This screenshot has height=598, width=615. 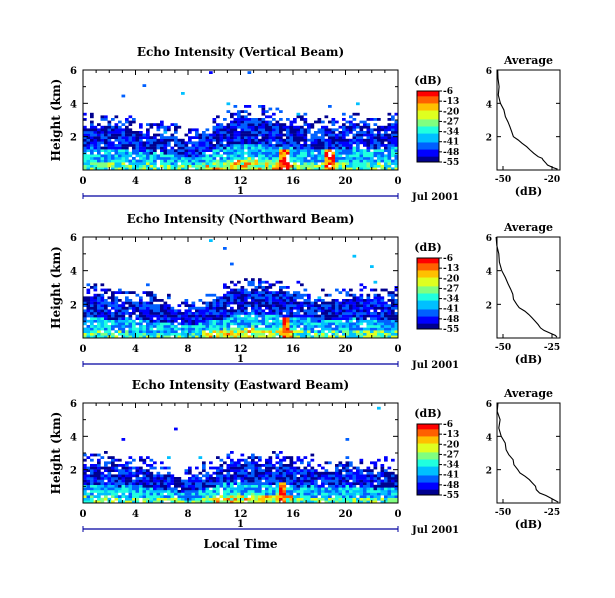 I want to click on y-tick-label: 4, so click(x=73, y=104).